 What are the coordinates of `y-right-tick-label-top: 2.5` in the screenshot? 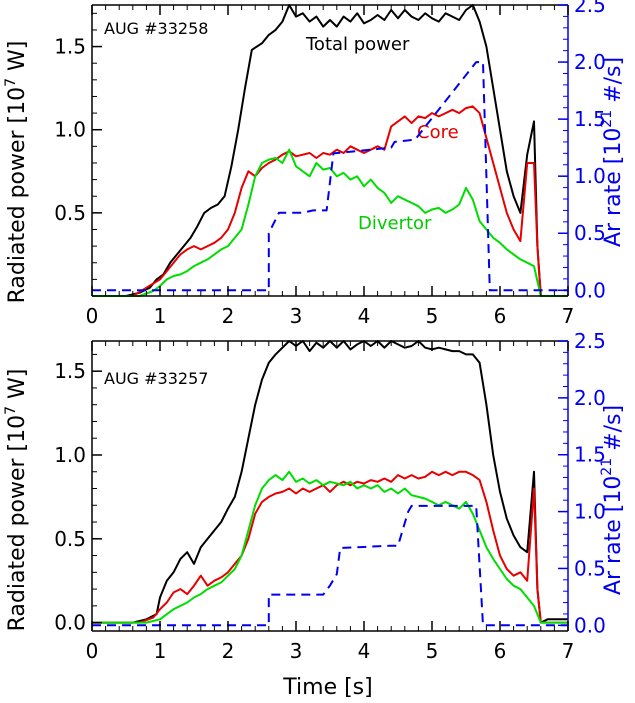 It's located at (590, 8).